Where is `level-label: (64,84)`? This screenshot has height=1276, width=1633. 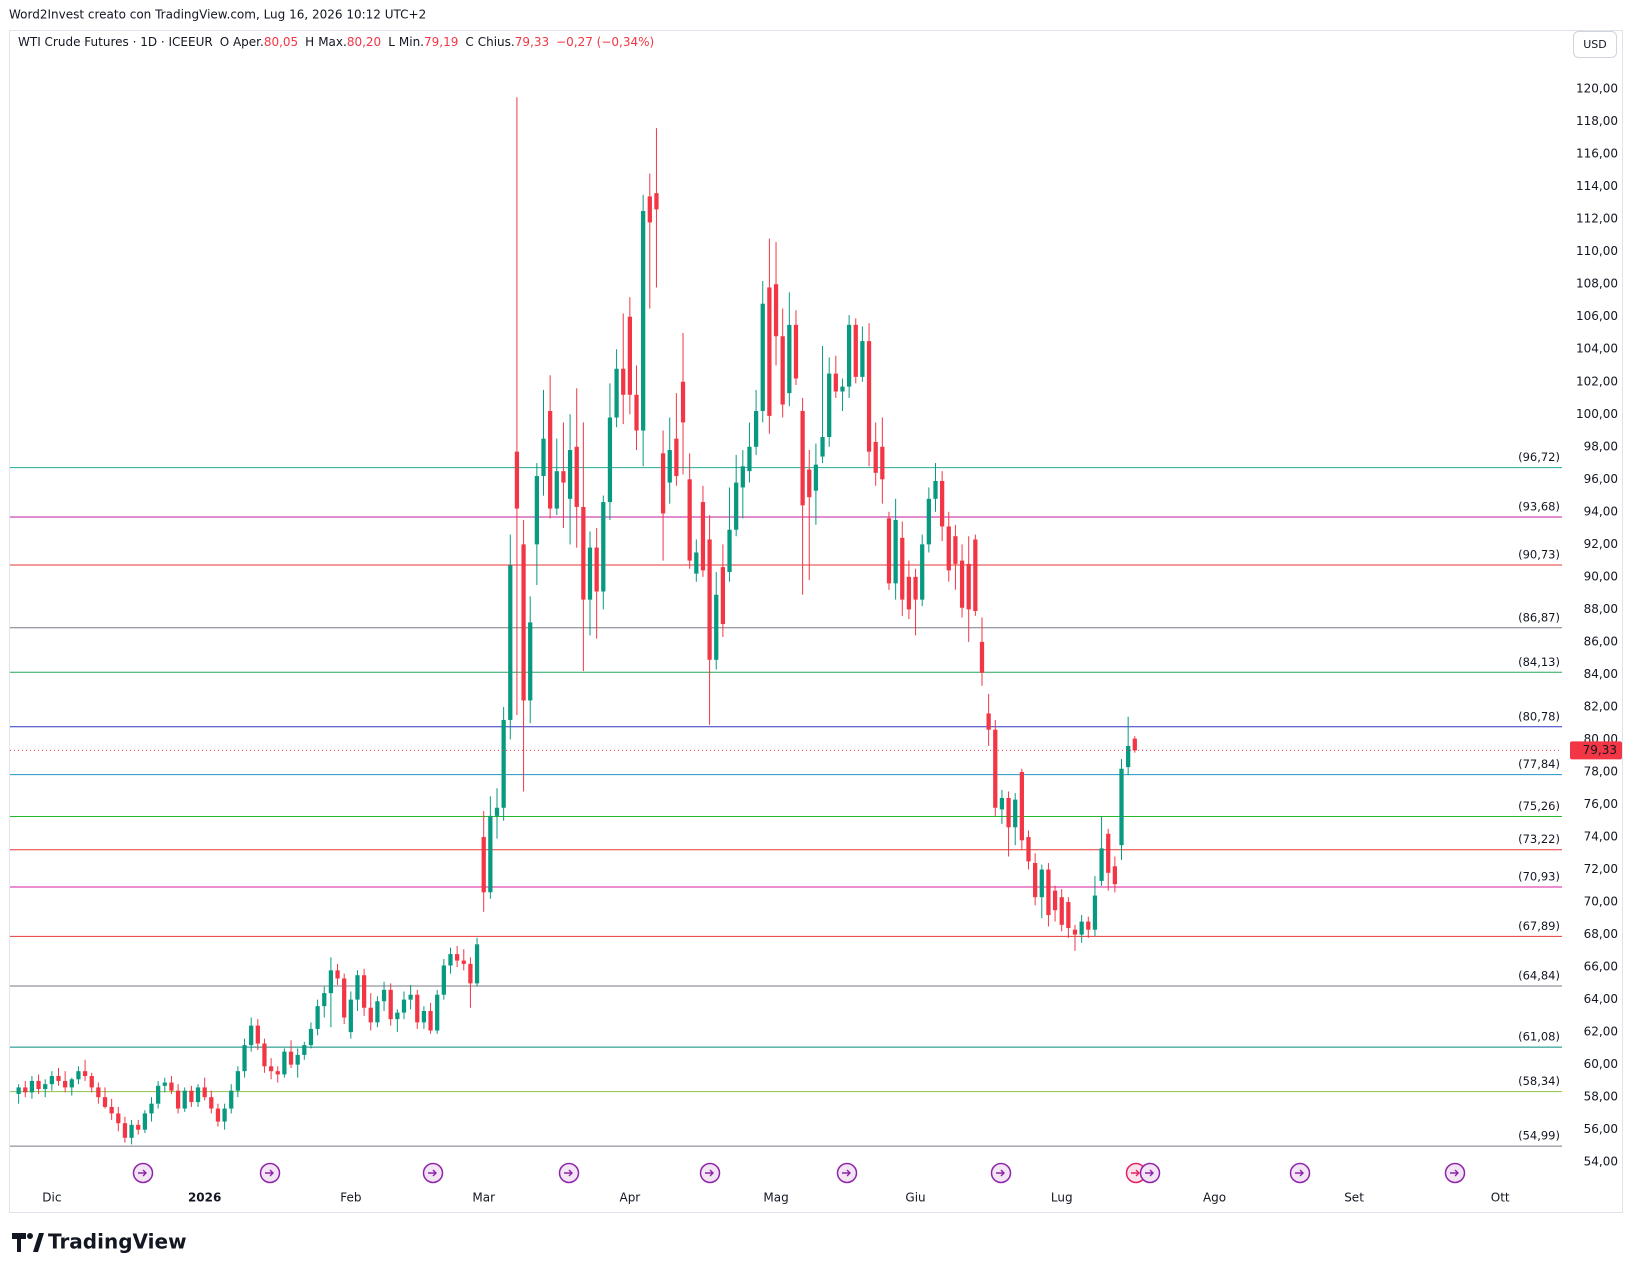
level-label: (64,84) is located at coordinates (1539, 975).